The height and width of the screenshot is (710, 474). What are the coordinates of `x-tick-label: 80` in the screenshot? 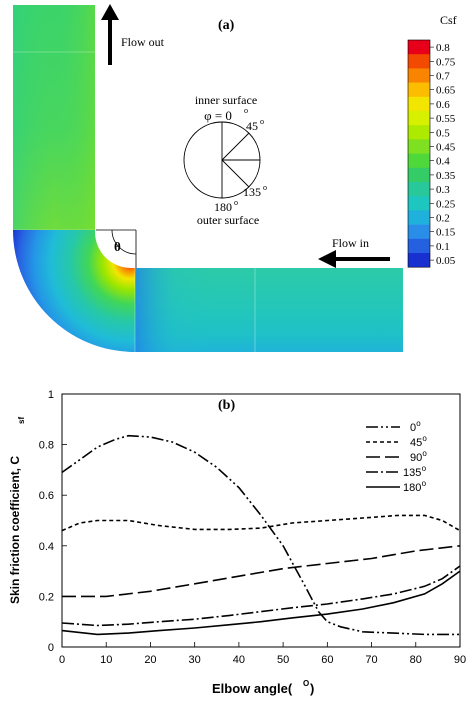 It's located at (416, 660).